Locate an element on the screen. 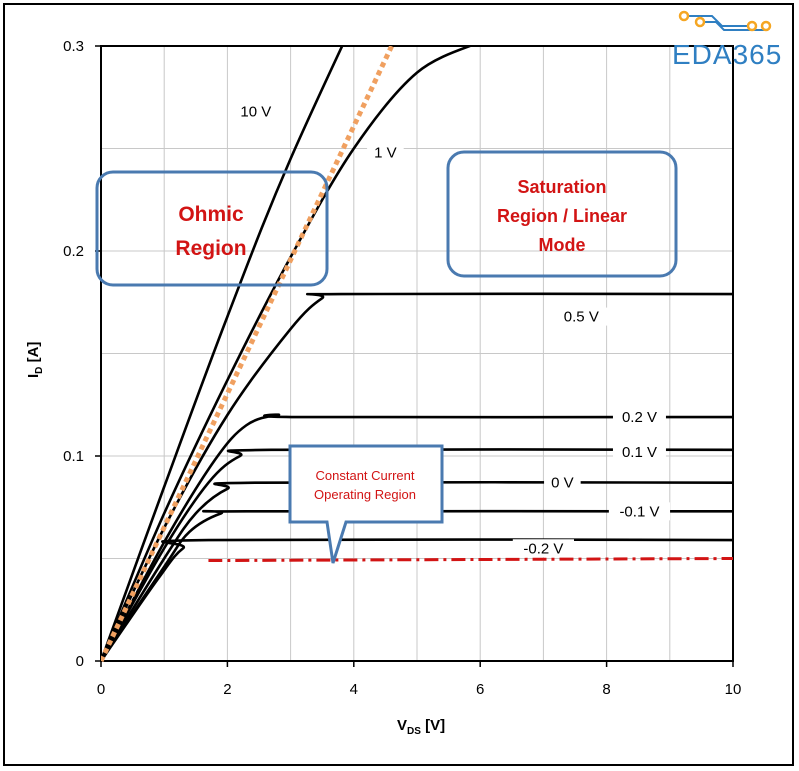  y-tick-label: 0.2 is located at coordinates (73, 251).